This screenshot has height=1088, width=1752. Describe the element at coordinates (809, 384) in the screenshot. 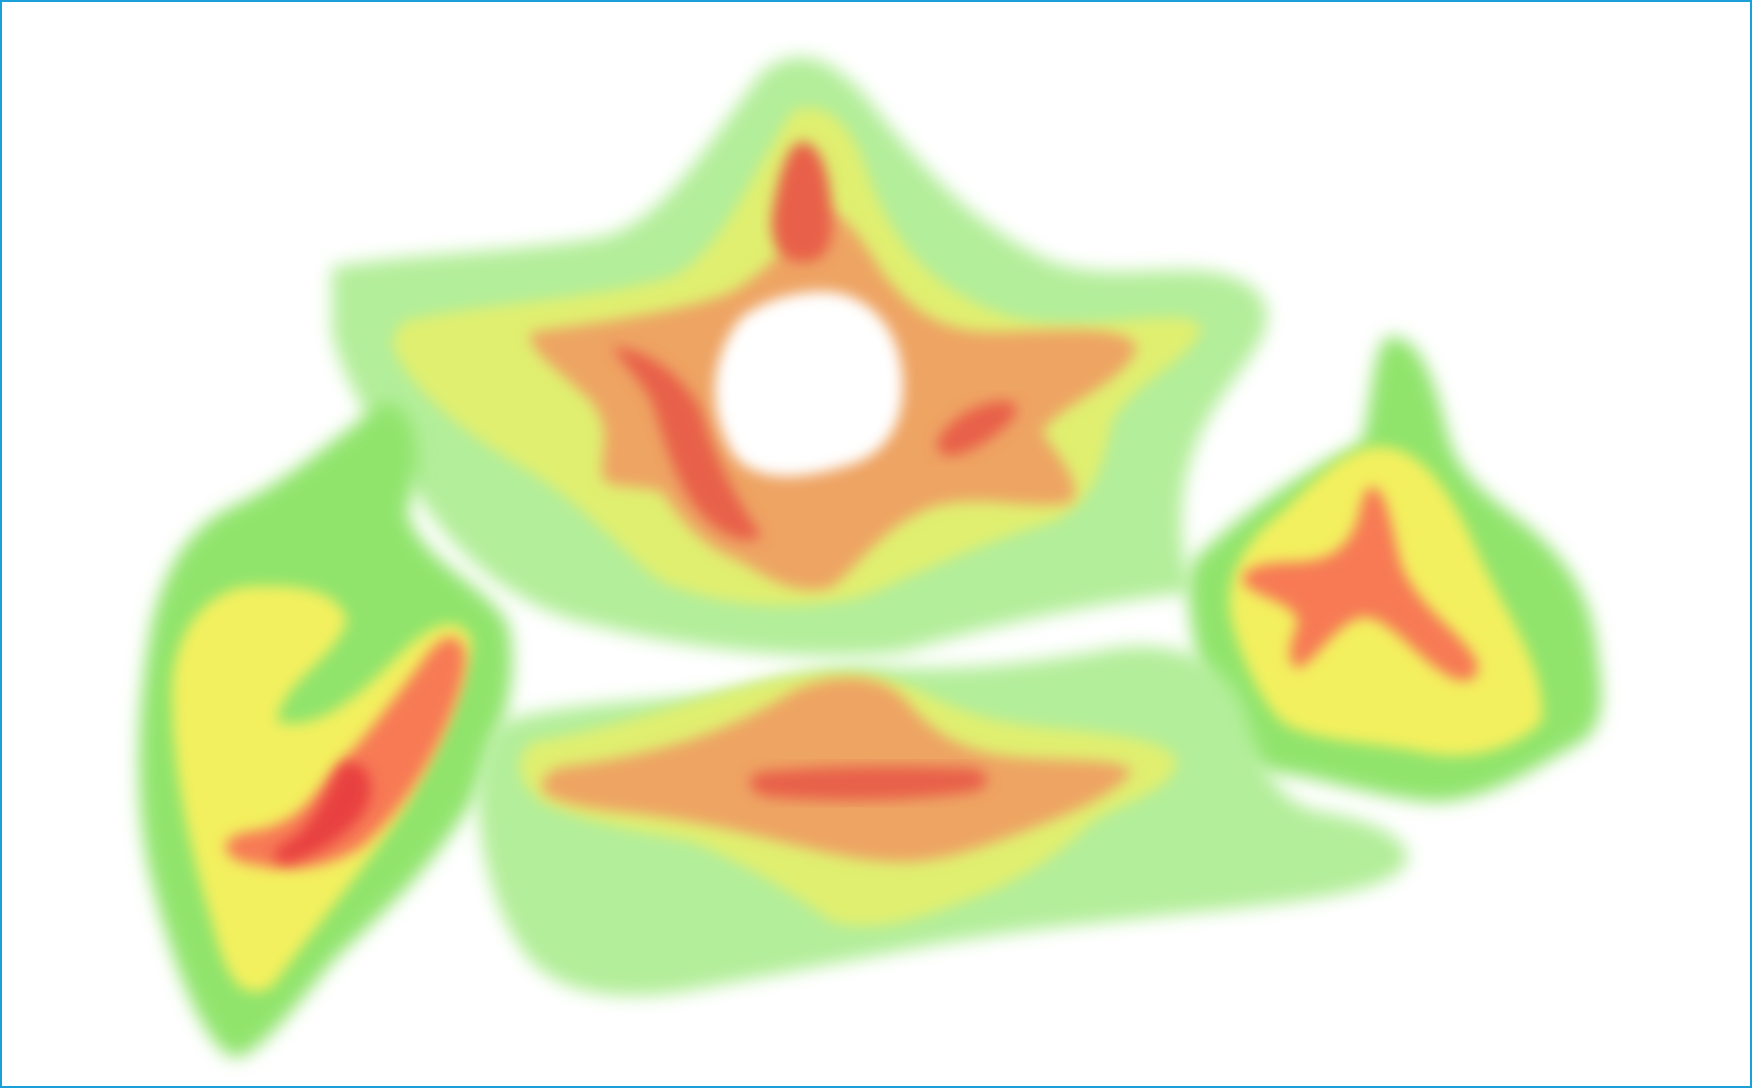

I see `heatmap-center-hole` at that location.